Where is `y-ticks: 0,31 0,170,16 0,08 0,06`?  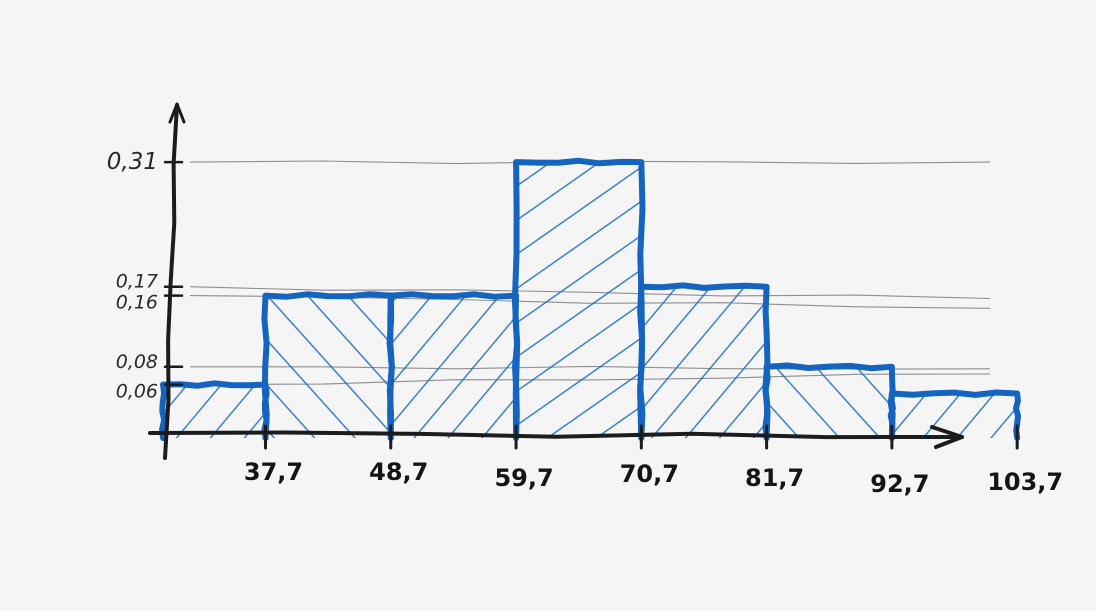 y-ticks: 0,31 0,170,16 0,08 0,06 is located at coordinates (145, 276).